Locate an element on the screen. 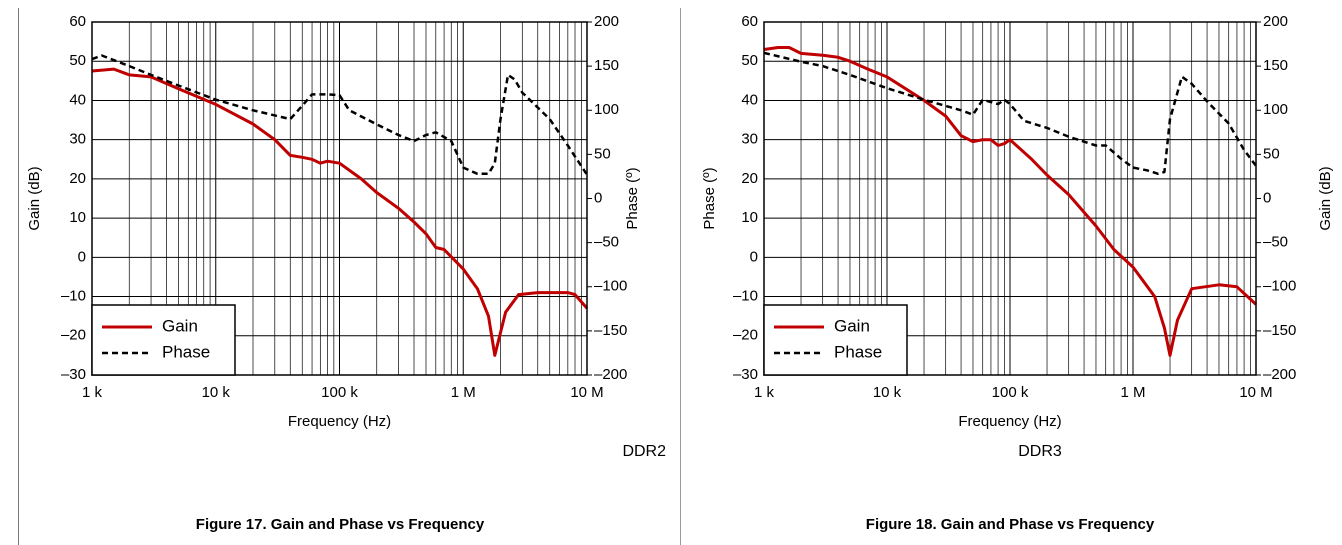  figure-caption: Figure 18. Gain and Phase vs Frequency is located at coordinates (1010, 524).